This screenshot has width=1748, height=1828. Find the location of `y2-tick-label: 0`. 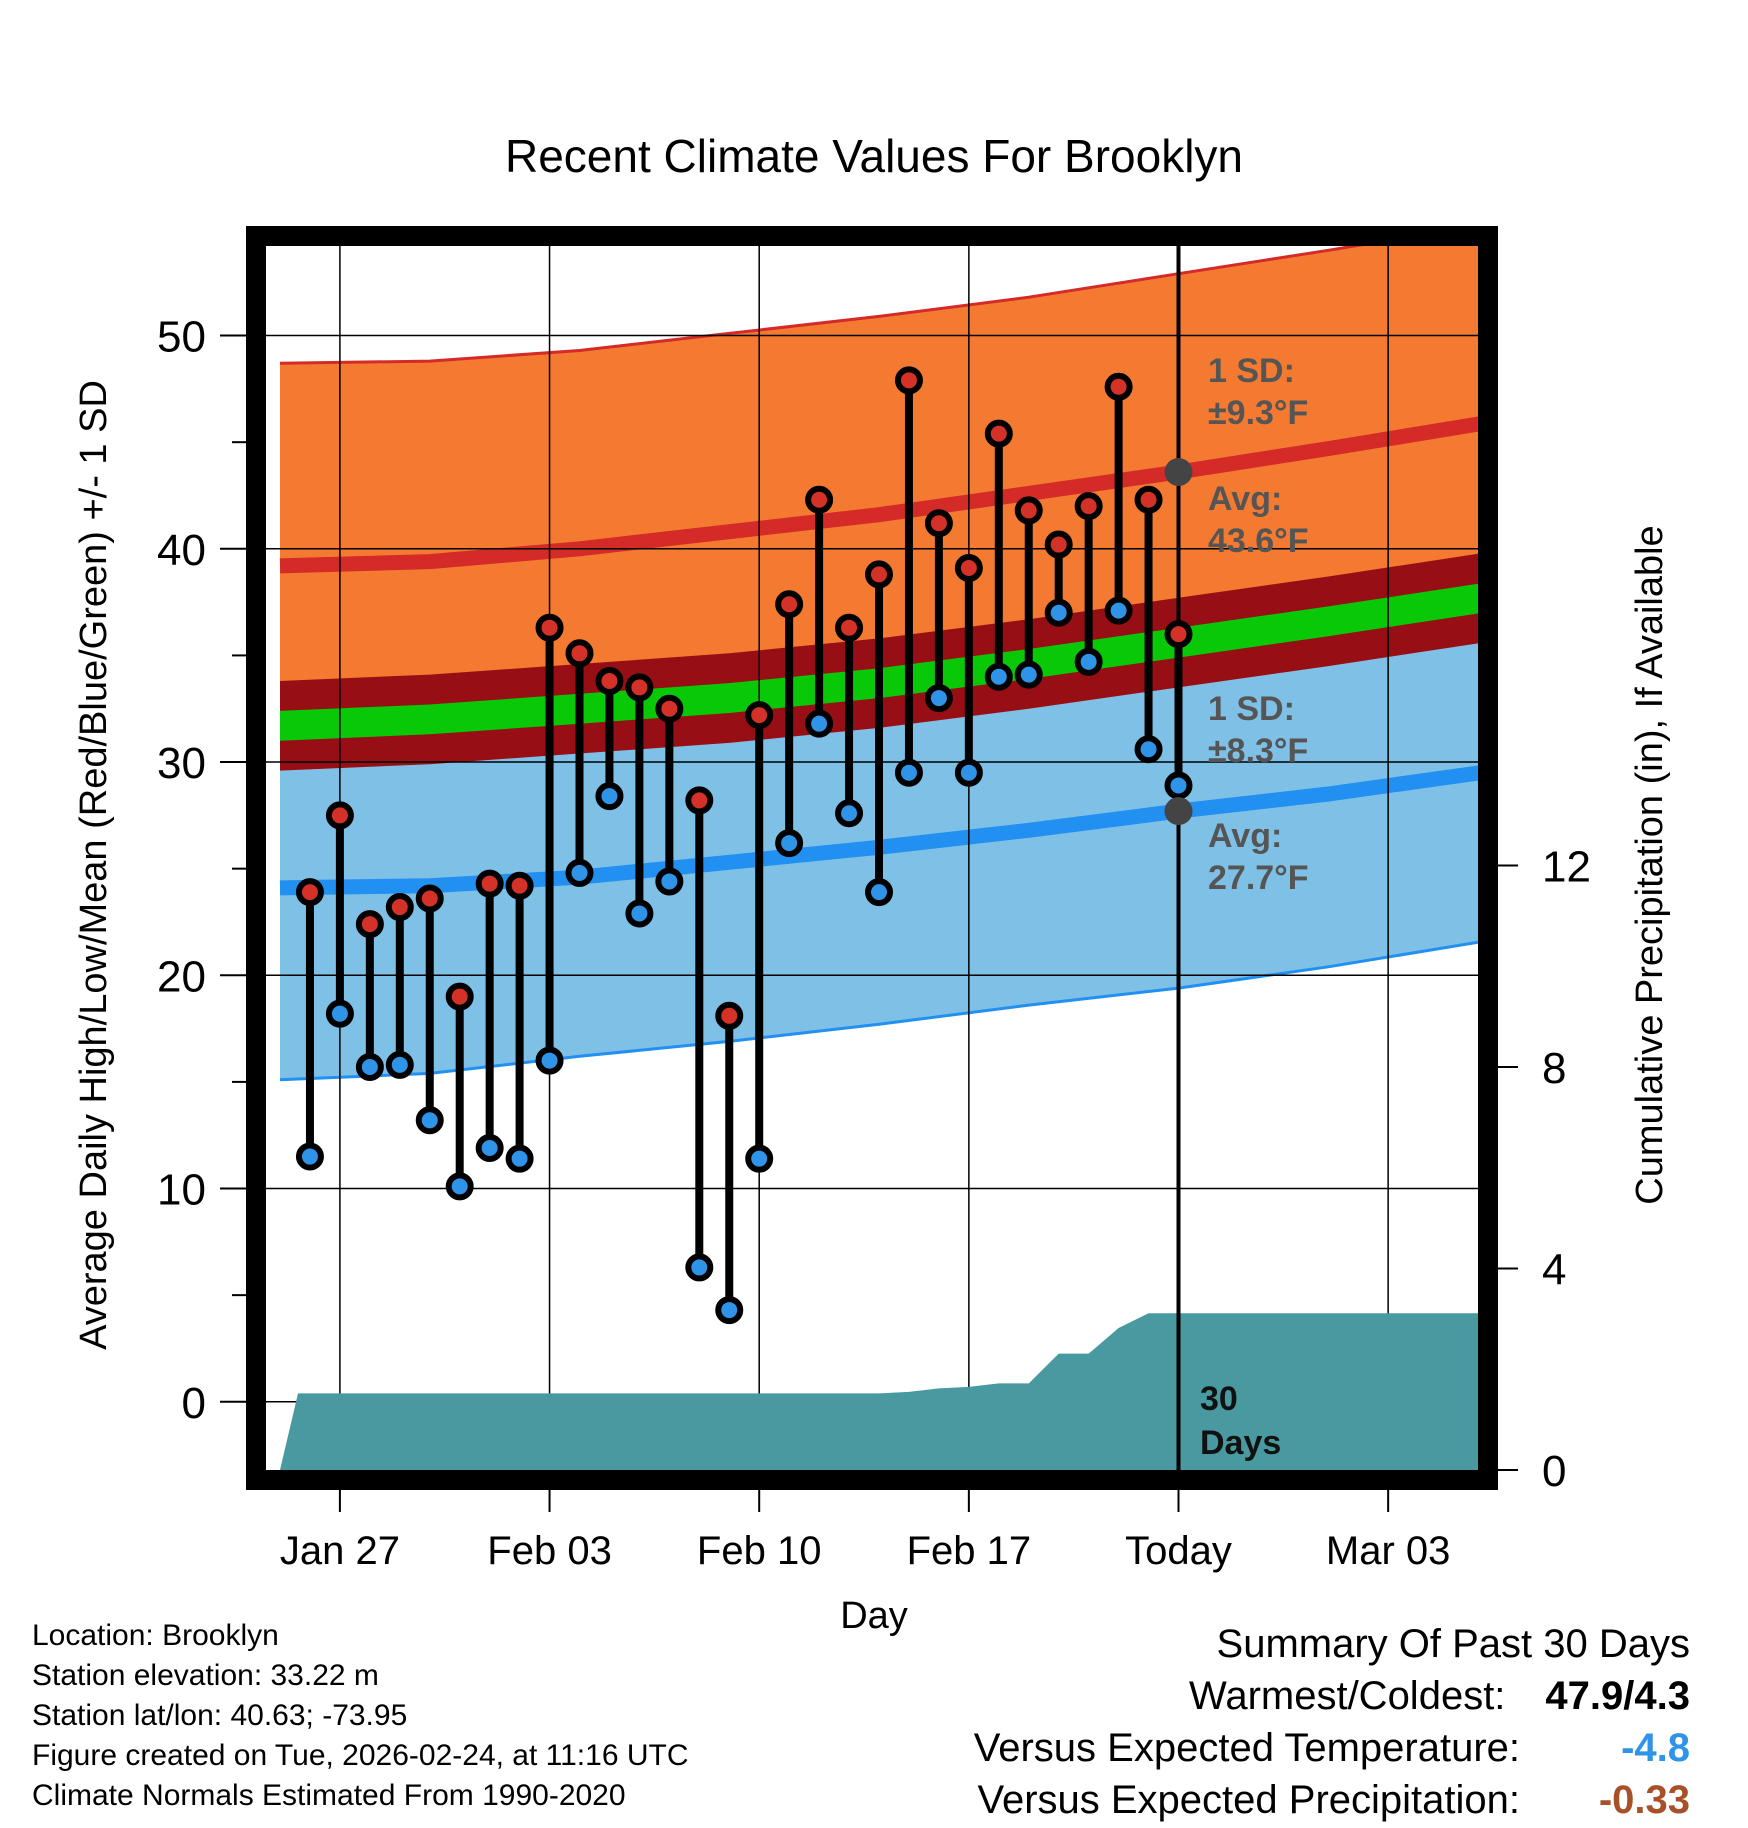

y2-tick-label: 0 is located at coordinates (1554, 1471).